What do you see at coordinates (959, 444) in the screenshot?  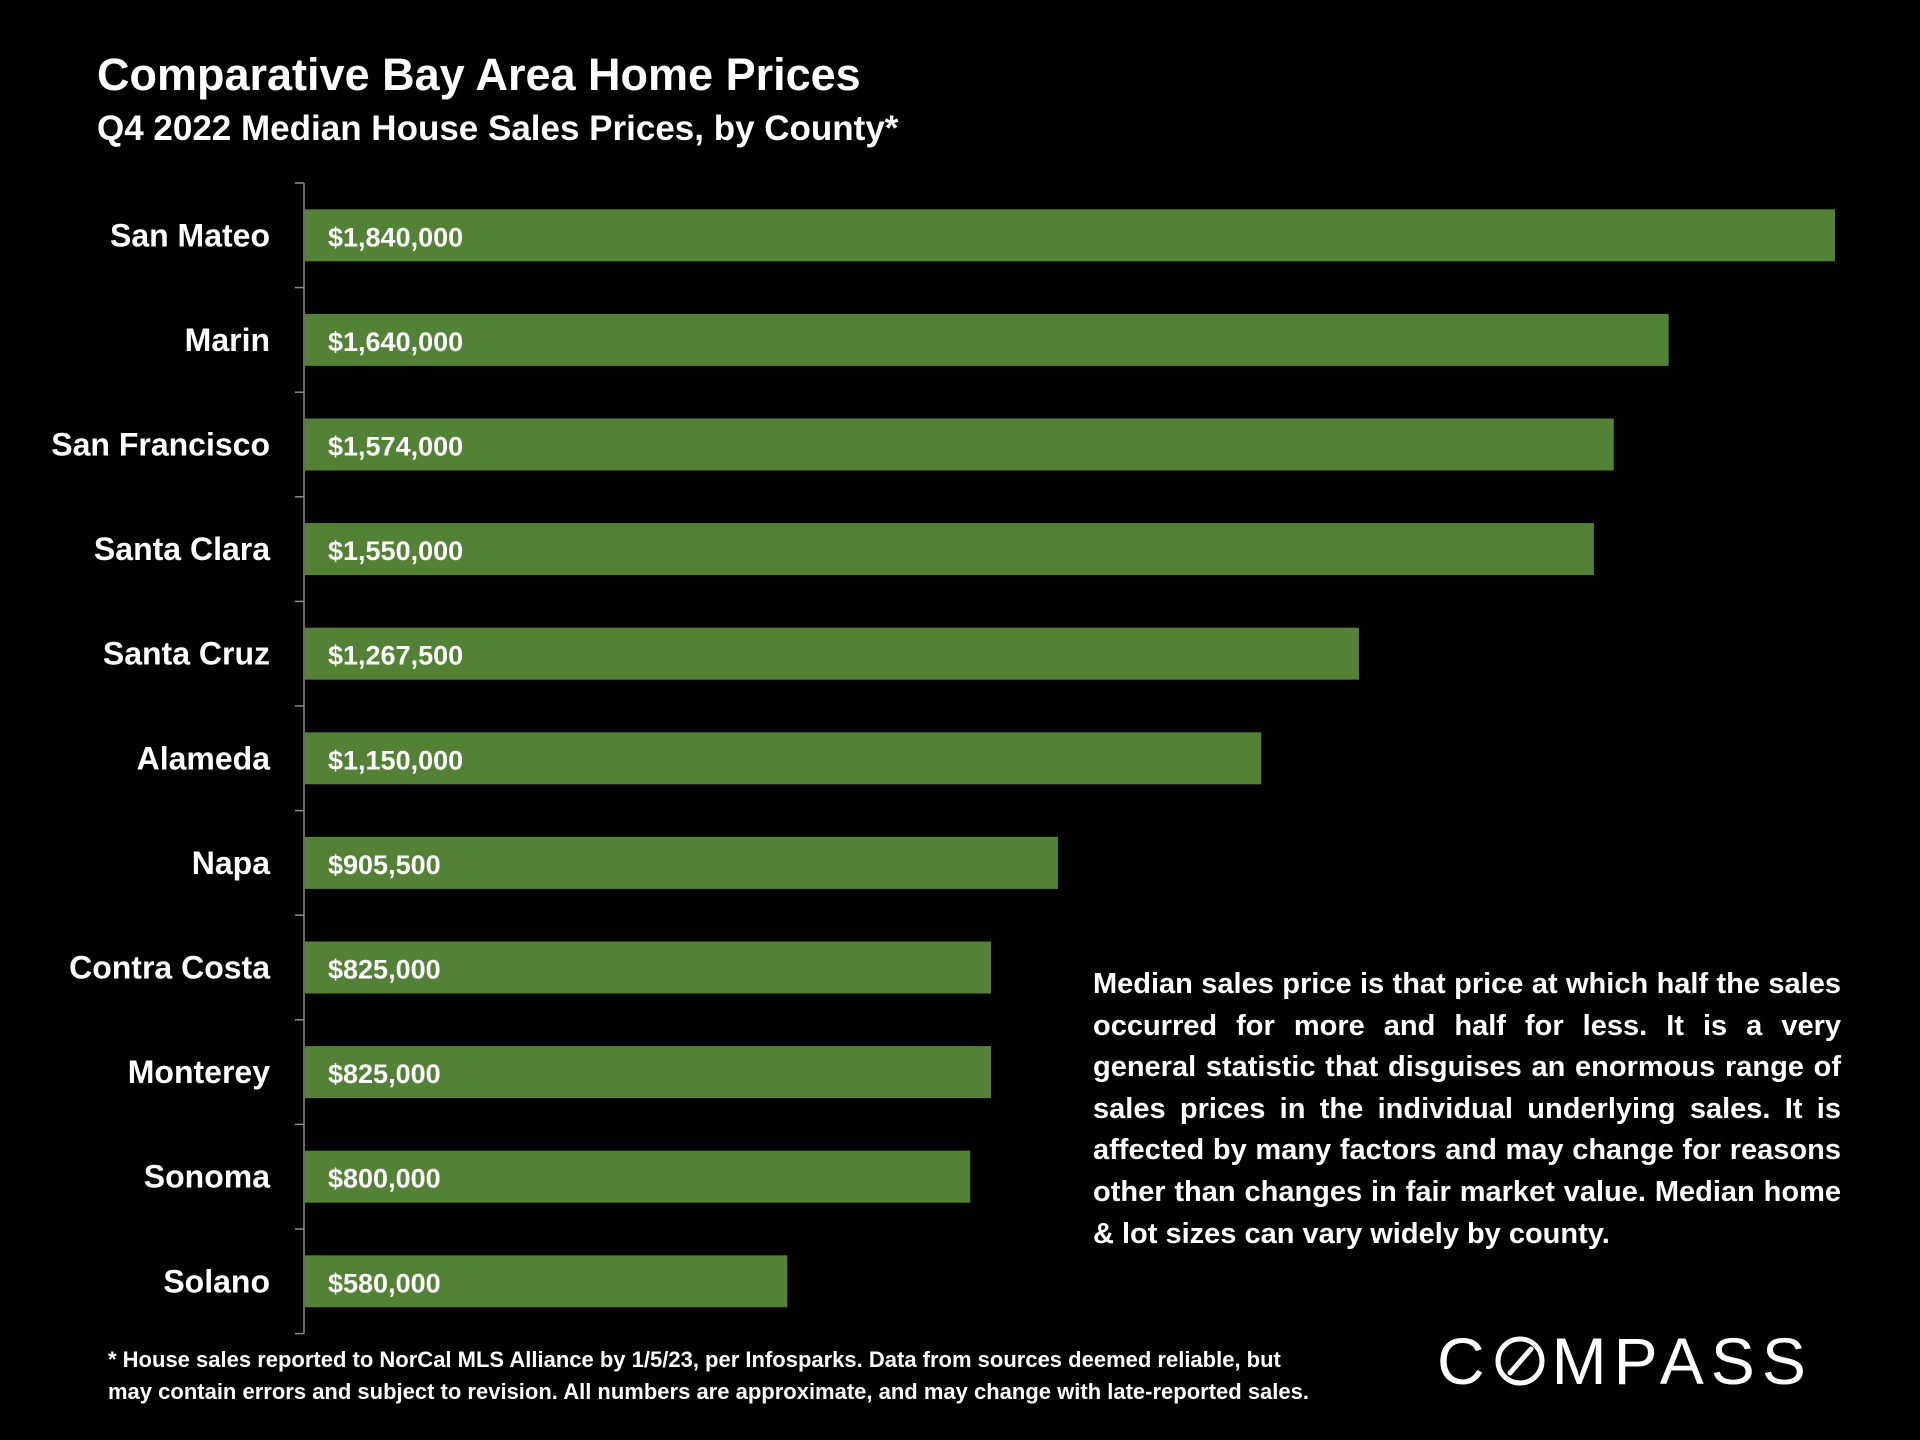 I see `bar-san-francisco` at bounding box center [959, 444].